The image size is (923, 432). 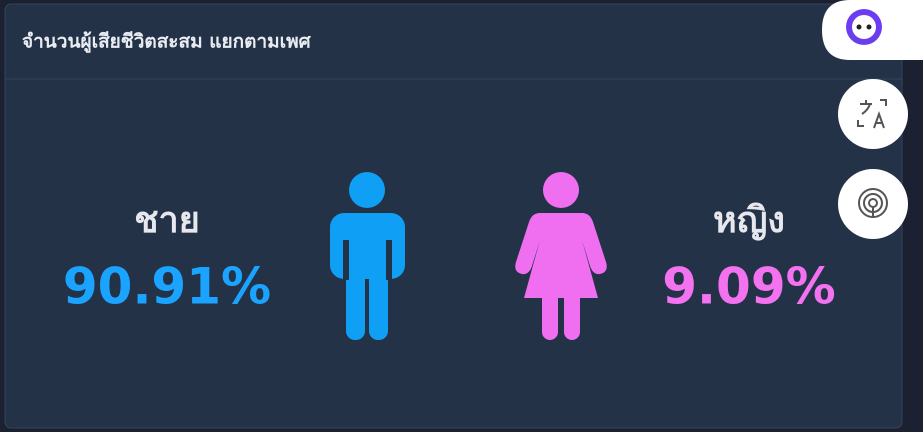 What do you see at coordinates (748, 287) in the screenshot?
I see `female-value: 9.09%` at bounding box center [748, 287].